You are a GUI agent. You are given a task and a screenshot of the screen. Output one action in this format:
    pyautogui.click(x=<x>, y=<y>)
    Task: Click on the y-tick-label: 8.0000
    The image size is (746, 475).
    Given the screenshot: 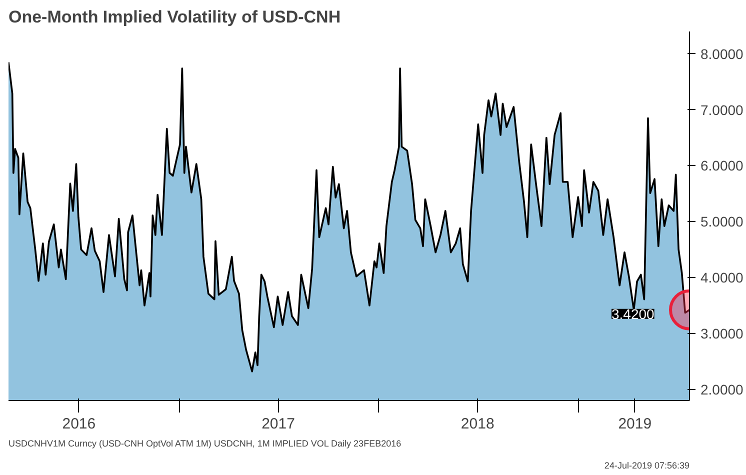 What is the action you would take?
    pyautogui.click(x=722, y=54)
    